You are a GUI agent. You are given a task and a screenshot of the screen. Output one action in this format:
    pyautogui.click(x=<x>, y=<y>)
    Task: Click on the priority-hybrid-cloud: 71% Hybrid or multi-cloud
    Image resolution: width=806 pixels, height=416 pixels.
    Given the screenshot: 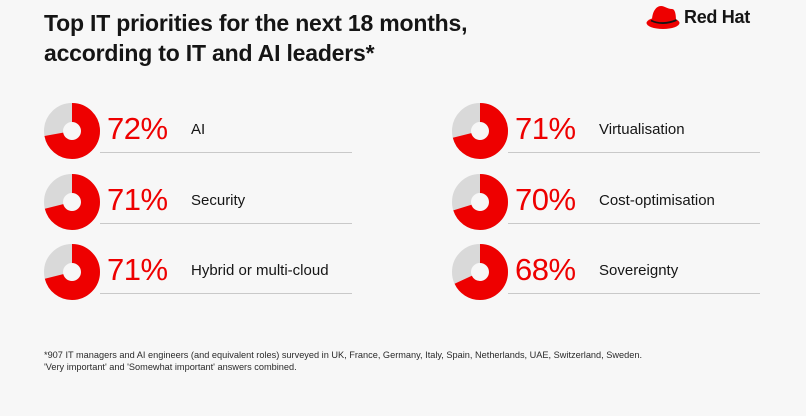 What is the action you would take?
    pyautogui.click(x=199, y=272)
    